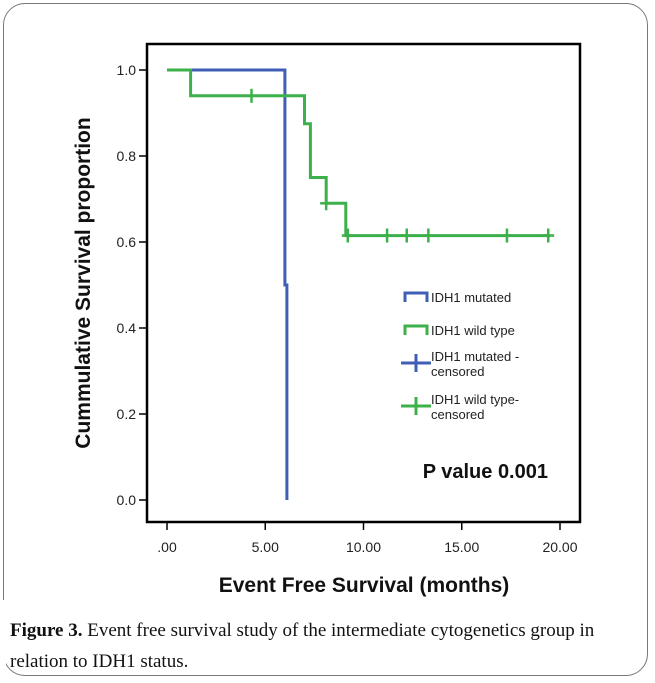  What do you see at coordinates (461, 547) in the screenshot?
I see `x-tick-label: 15.00` at bounding box center [461, 547].